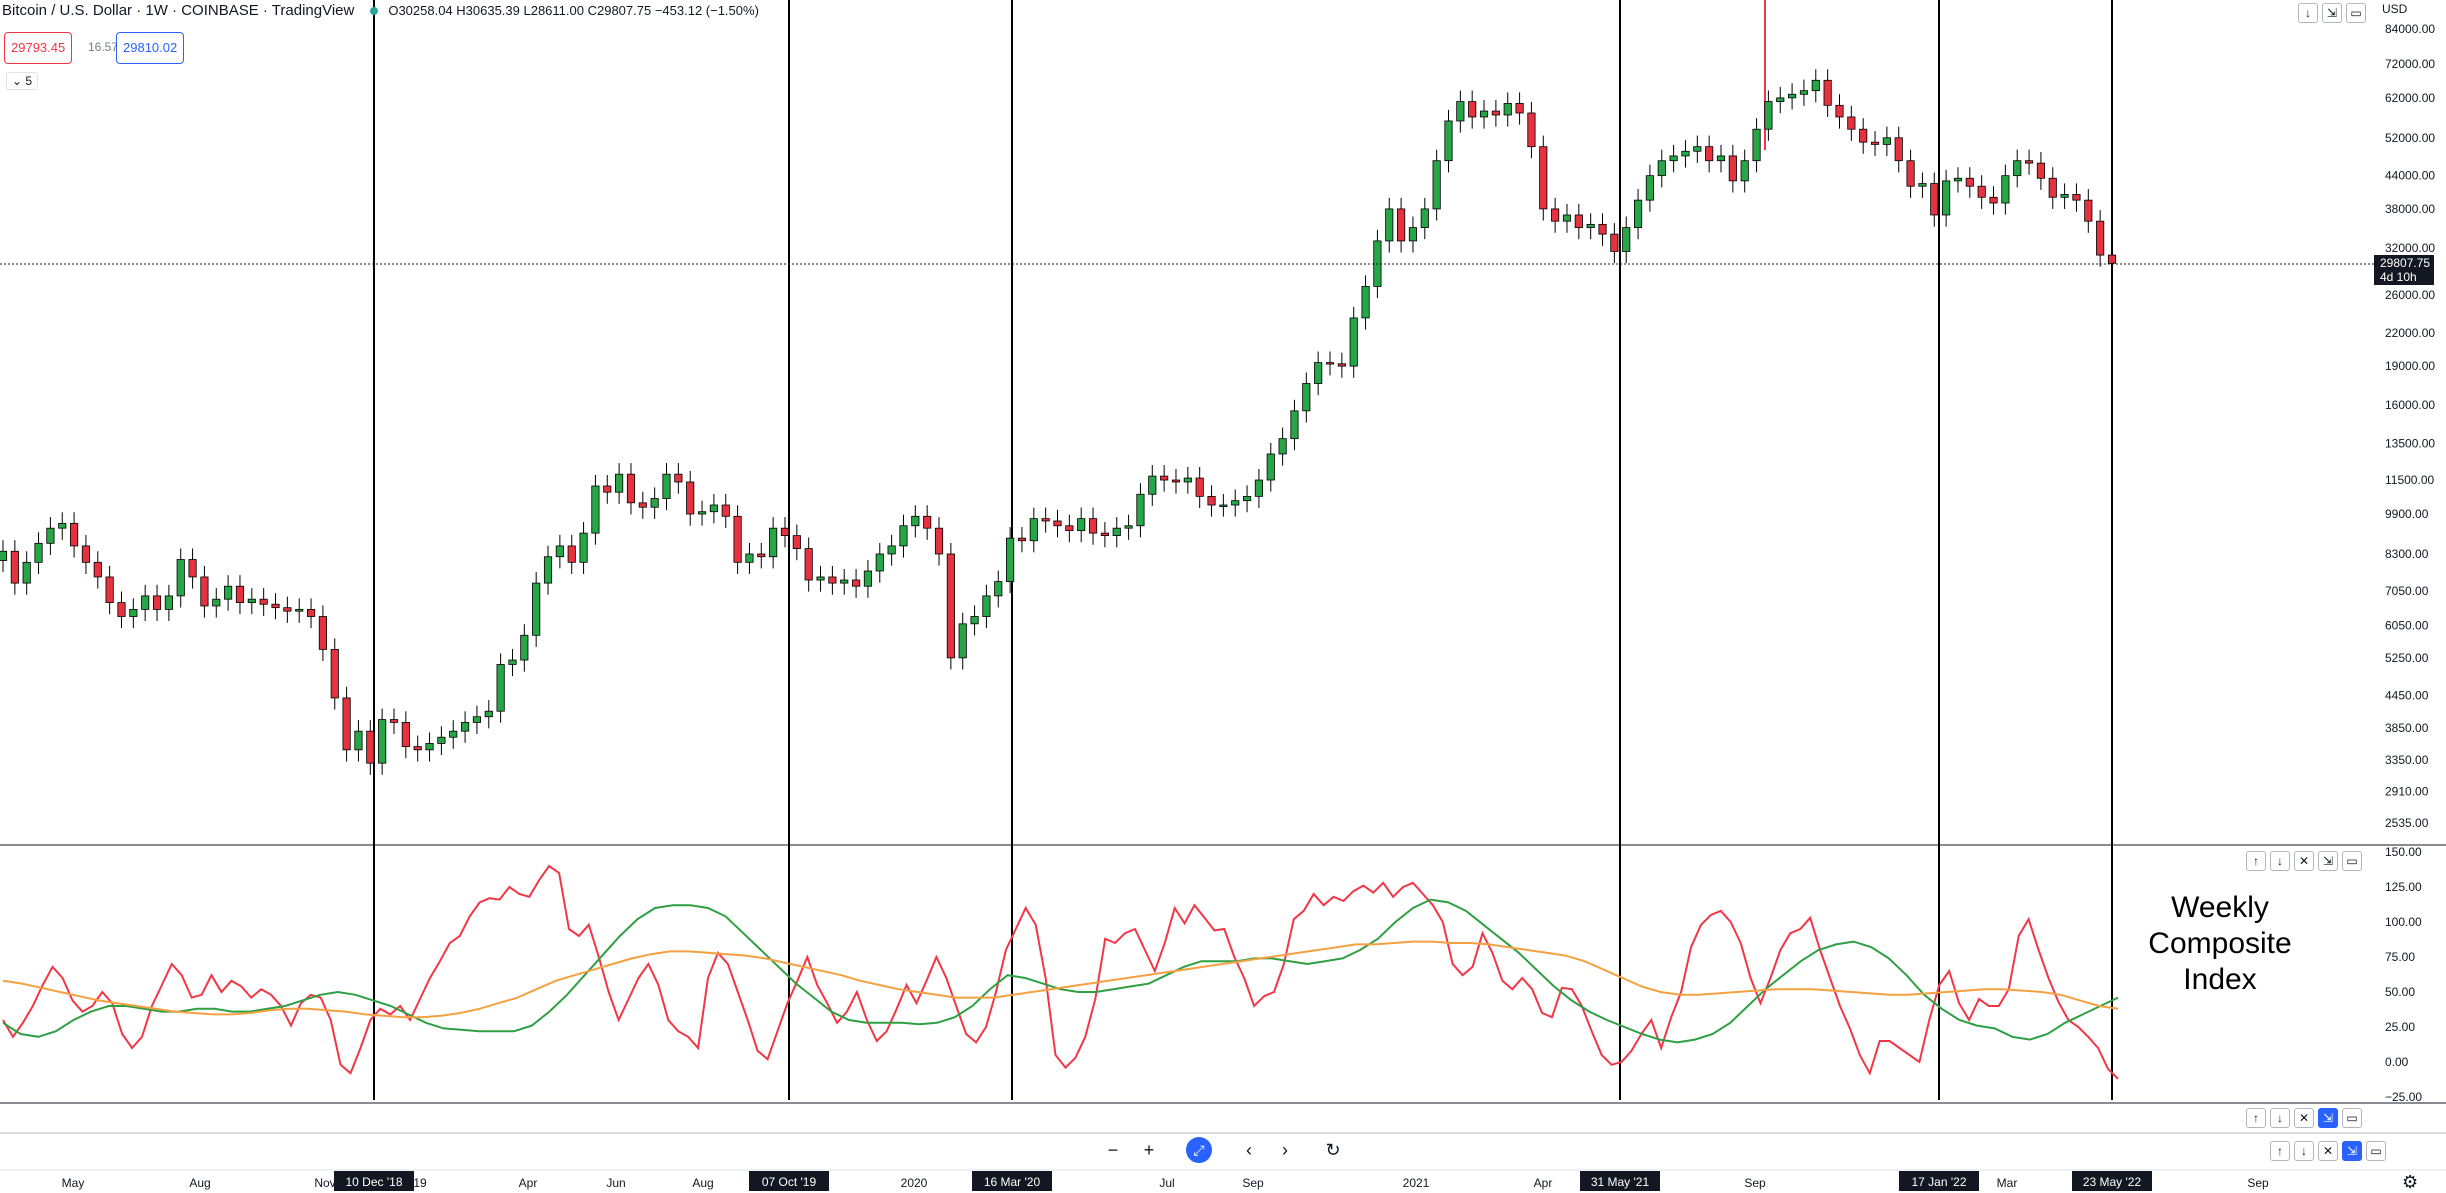 This screenshot has height=1193, width=2446. Describe the element at coordinates (2403, 922) in the screenshot. I see `osc-tick-label: 100.00` at that location.